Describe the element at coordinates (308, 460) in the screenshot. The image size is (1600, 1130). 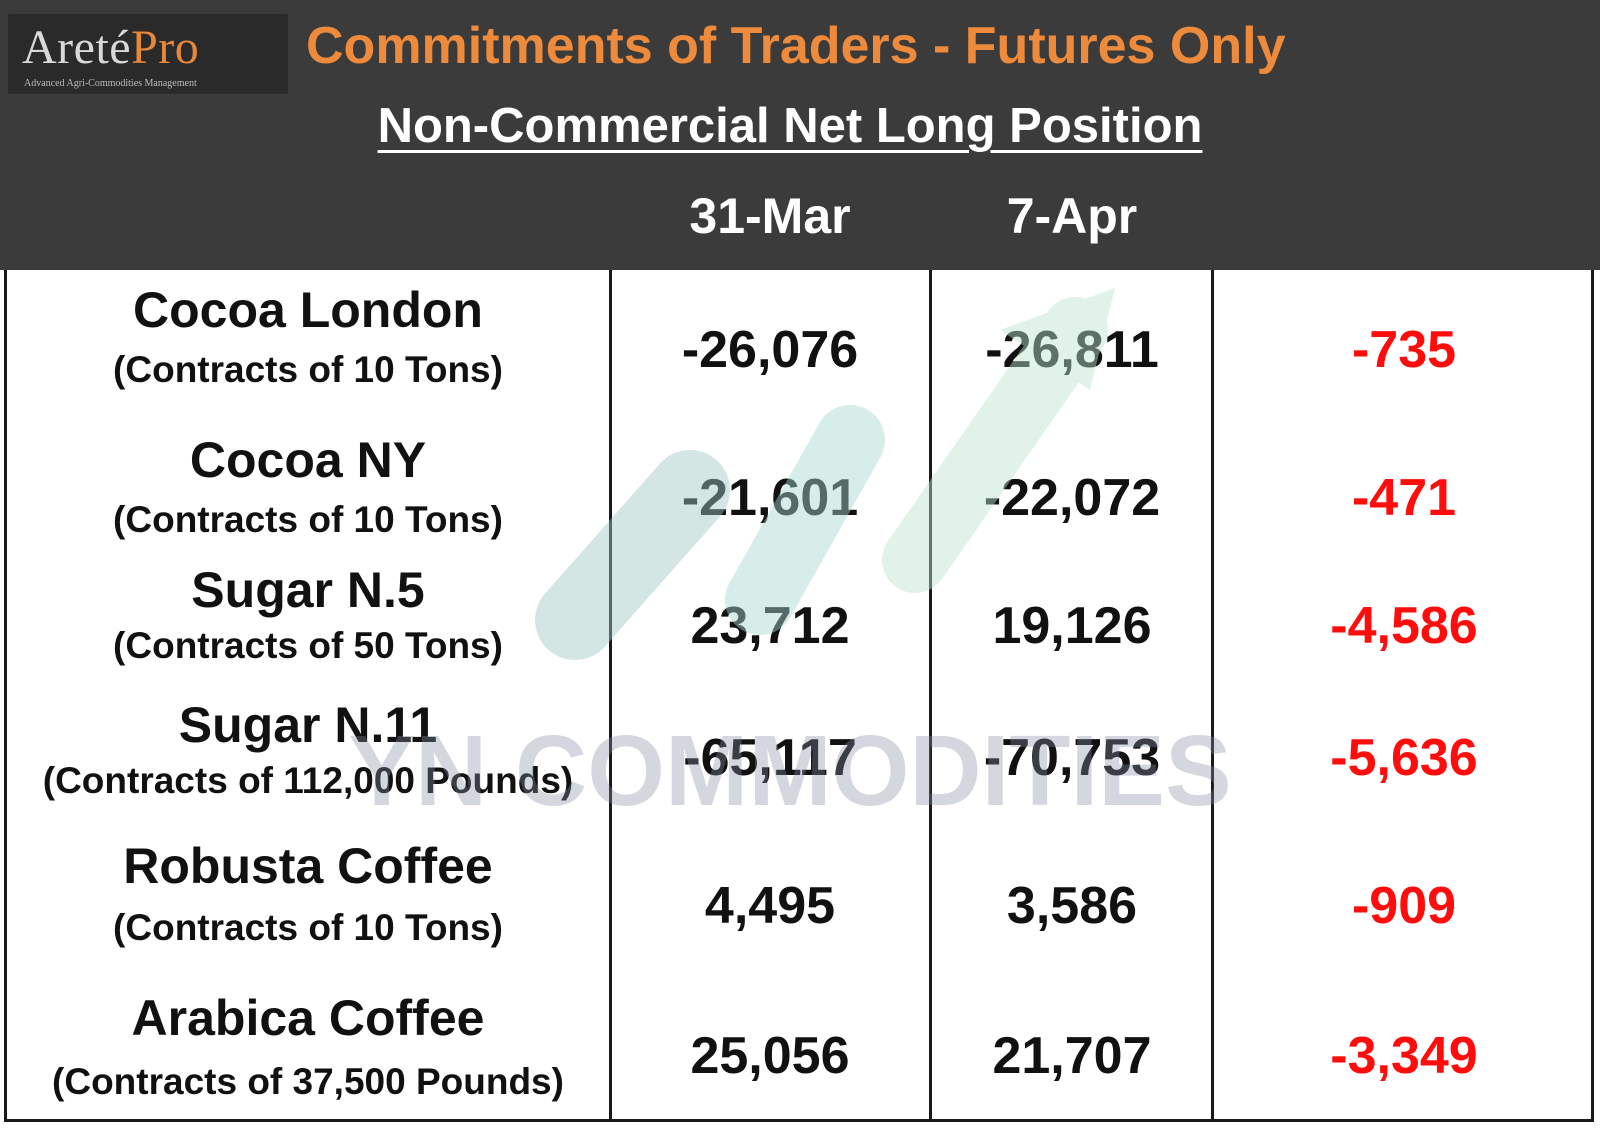
I see `commodity-name: Cocoa NY` at that location.